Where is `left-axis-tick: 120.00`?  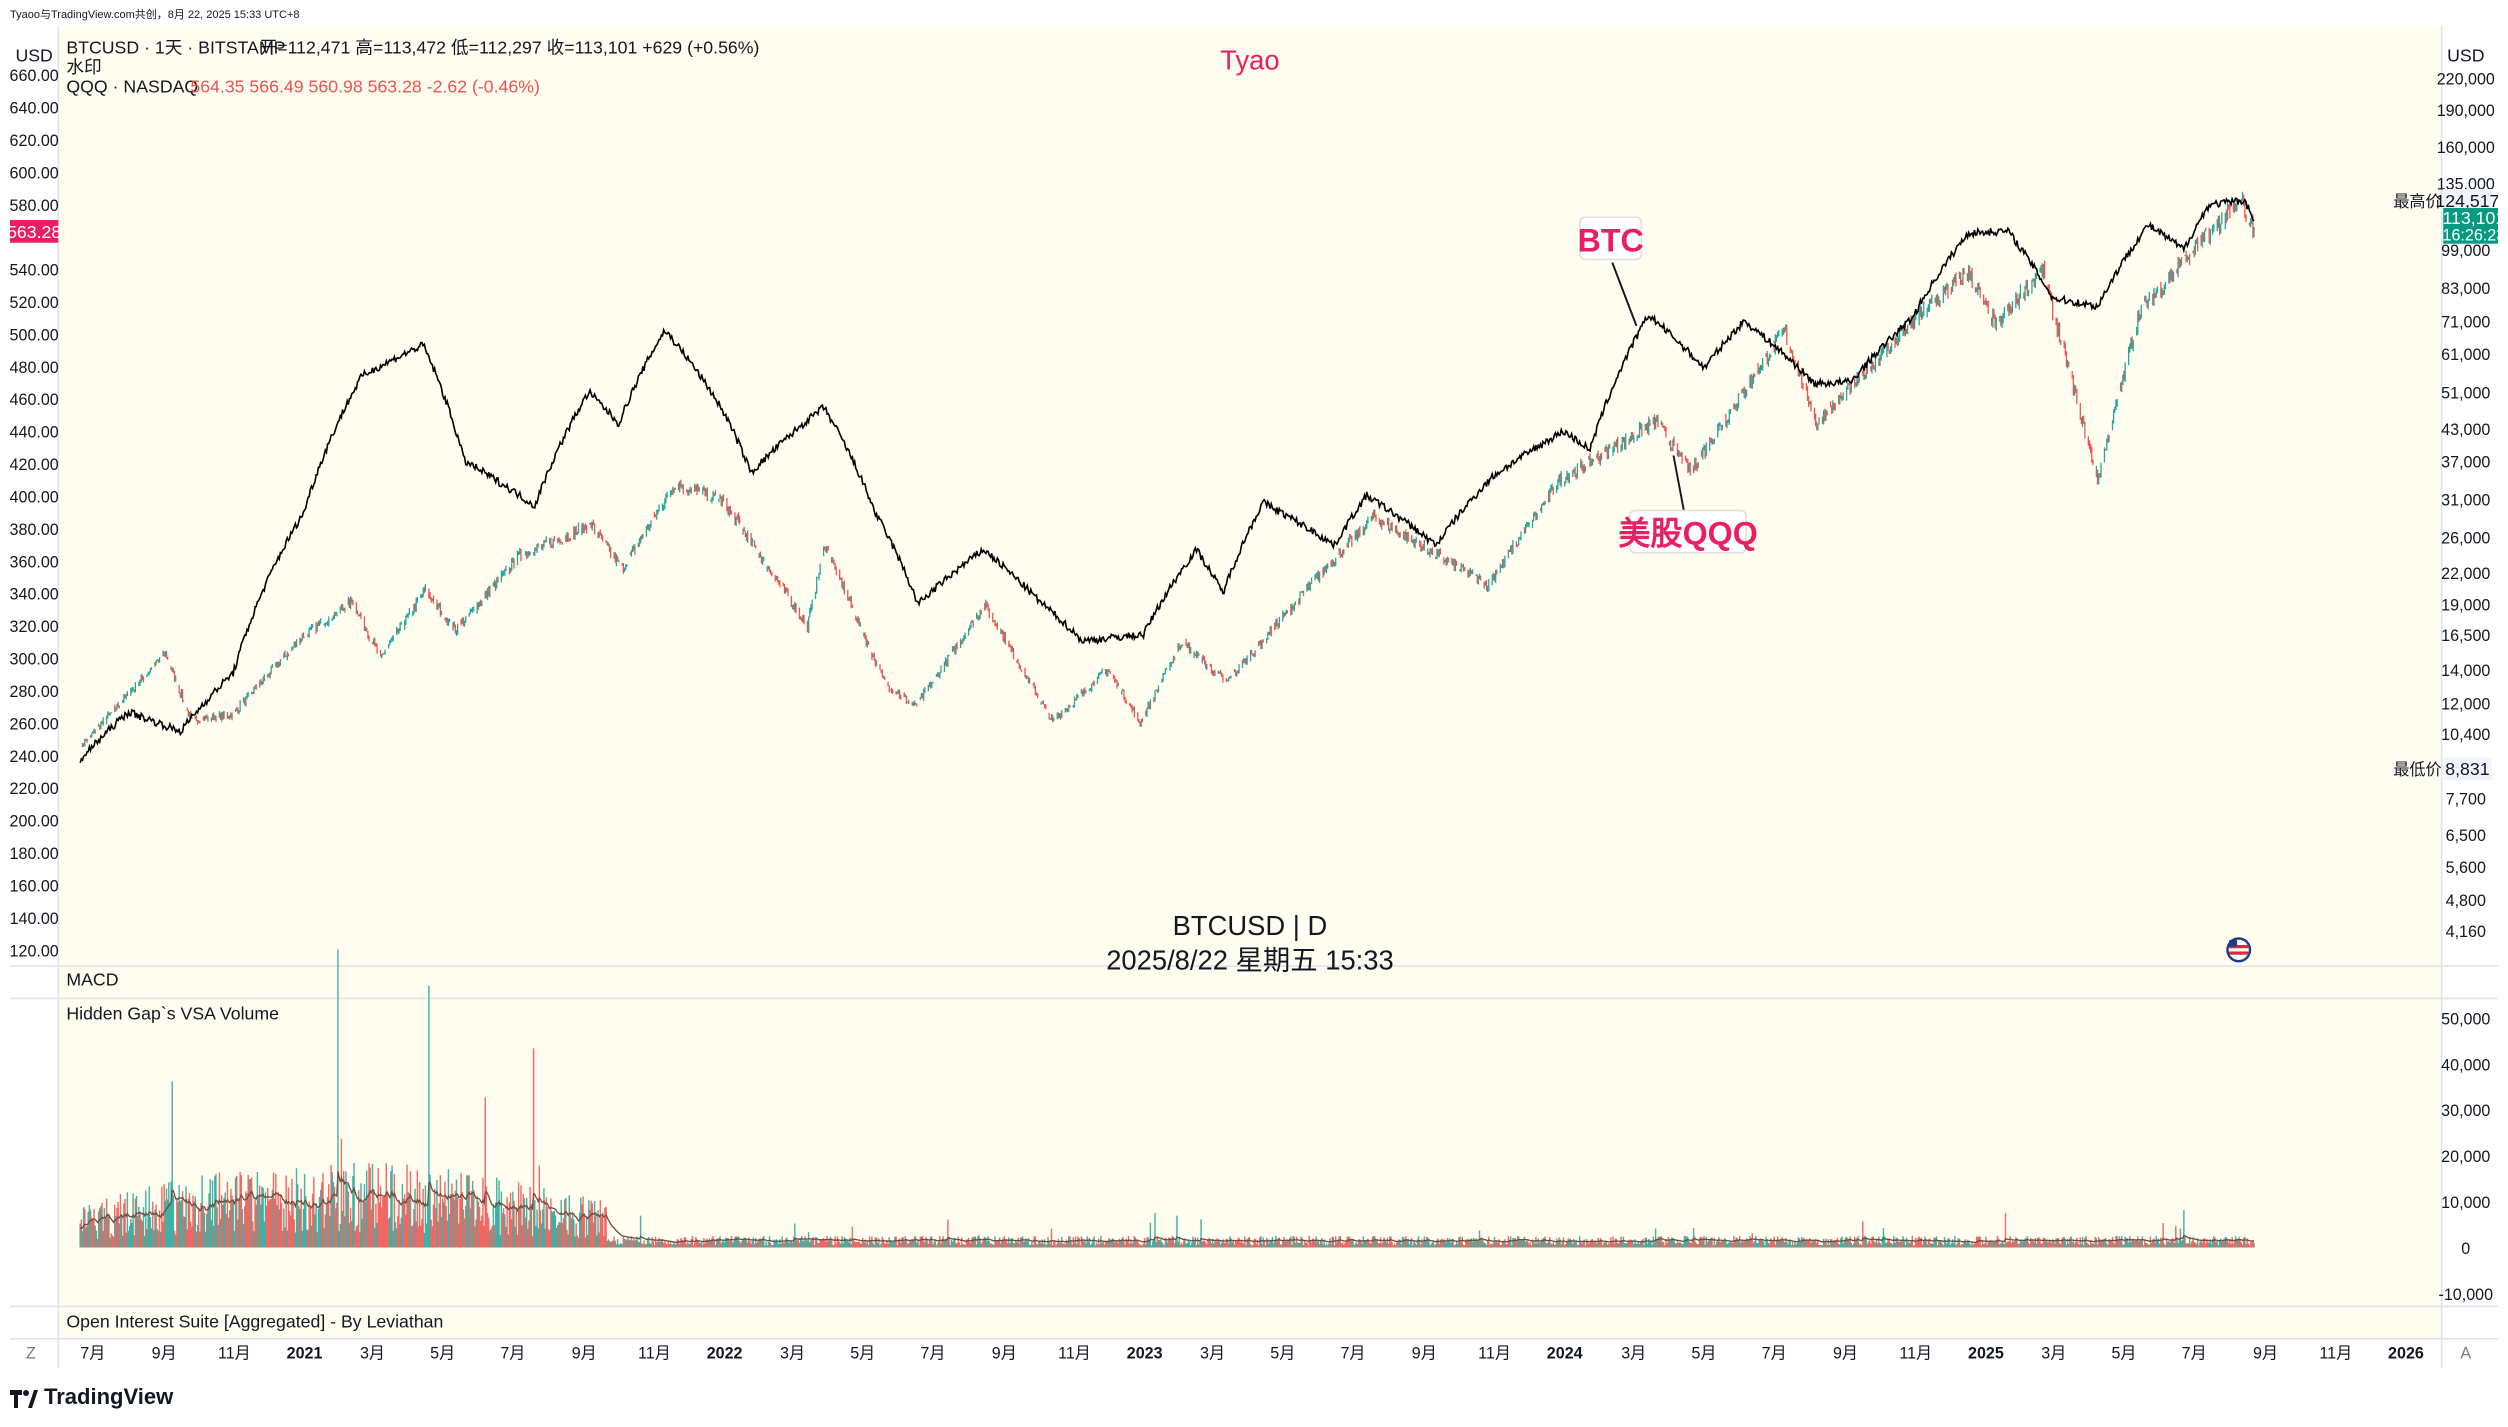
left-axis-tick: 120.00 is located at coordinates (34, 951).